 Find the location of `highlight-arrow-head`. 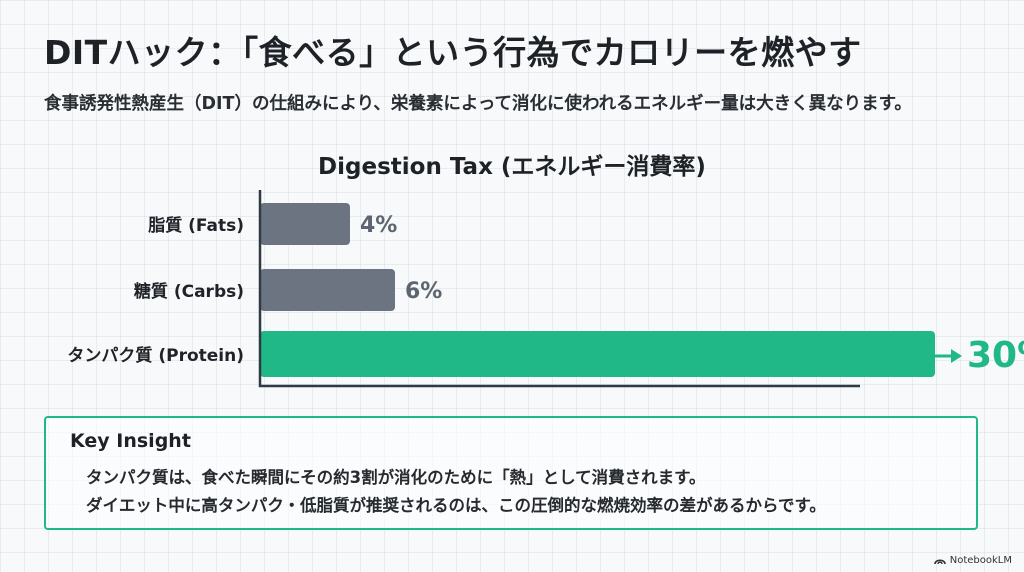

highlight-arrow-head is located at coordinates (956, 356).